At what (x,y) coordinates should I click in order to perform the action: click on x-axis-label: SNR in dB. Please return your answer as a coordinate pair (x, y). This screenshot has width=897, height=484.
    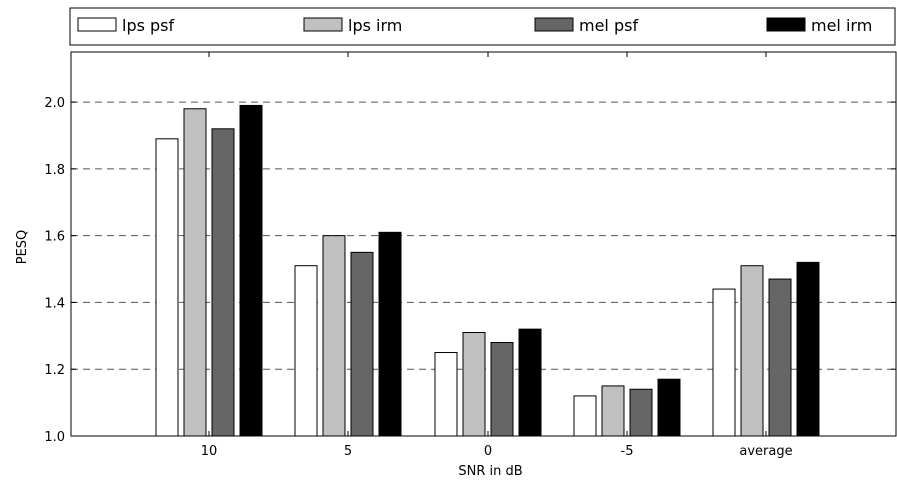
    Looking at the image, I should click on (490, 471).